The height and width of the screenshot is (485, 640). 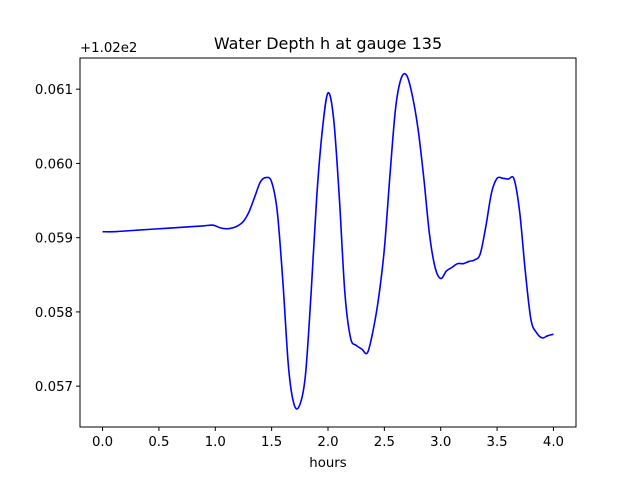 I want to click on chart-title: Water Depth h at gauge 135, so click(x=328, y=43).